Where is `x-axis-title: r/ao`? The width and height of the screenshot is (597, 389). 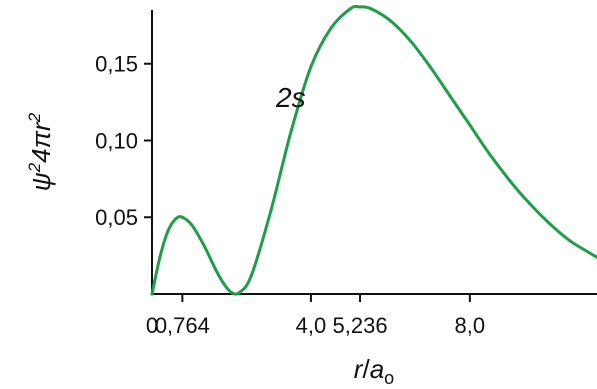
x-axis-title: r/ao is located at coordinates (374, 371).